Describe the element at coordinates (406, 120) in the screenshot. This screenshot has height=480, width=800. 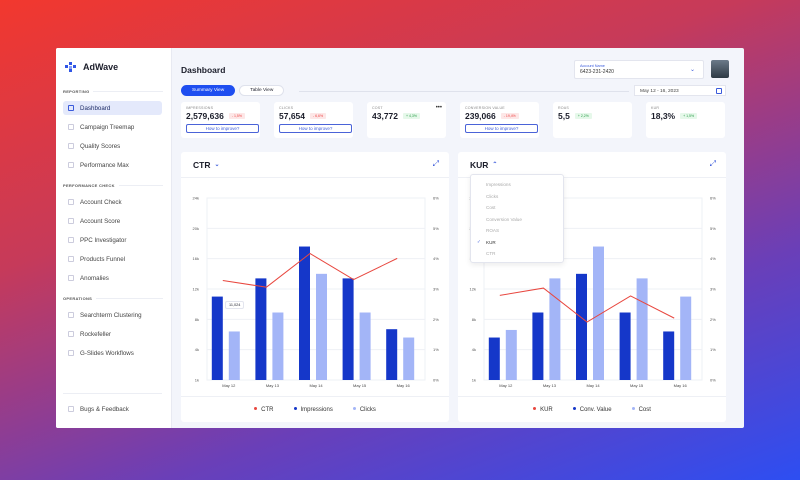
I see `kpi-card-cost: COST 43,772 + 4,3% •••` at that location.